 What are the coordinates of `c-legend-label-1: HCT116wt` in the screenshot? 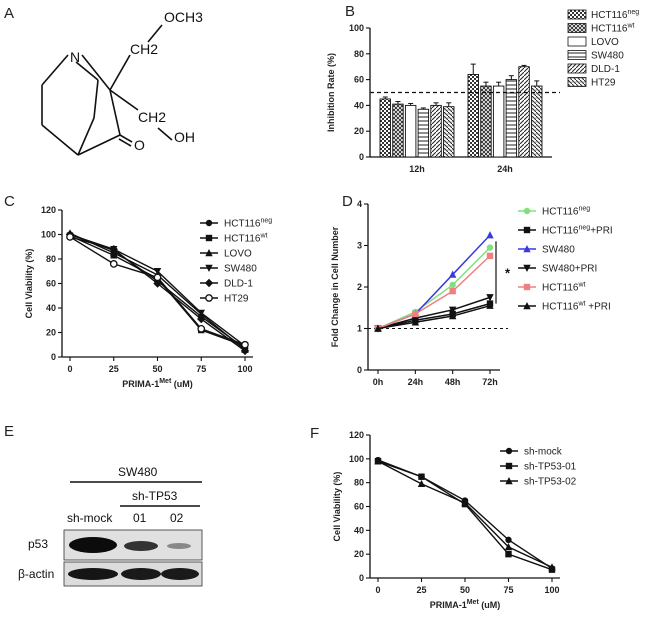 It's located at (246, 239).